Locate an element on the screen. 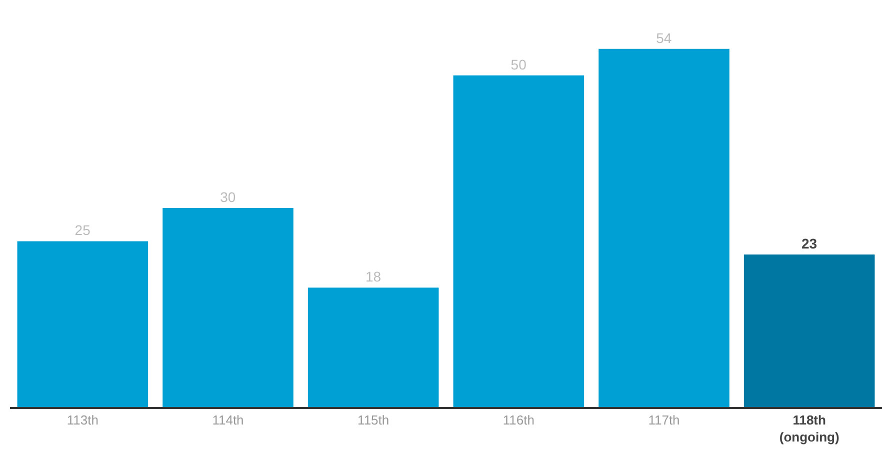  data-label: 30 is located at coordinates (228, 197).